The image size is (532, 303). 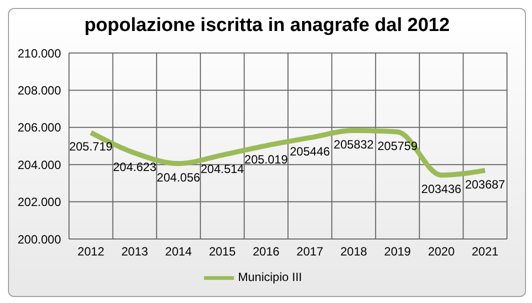 I want to click on y-tick-label: 200.000, so click(x=40, y=239).